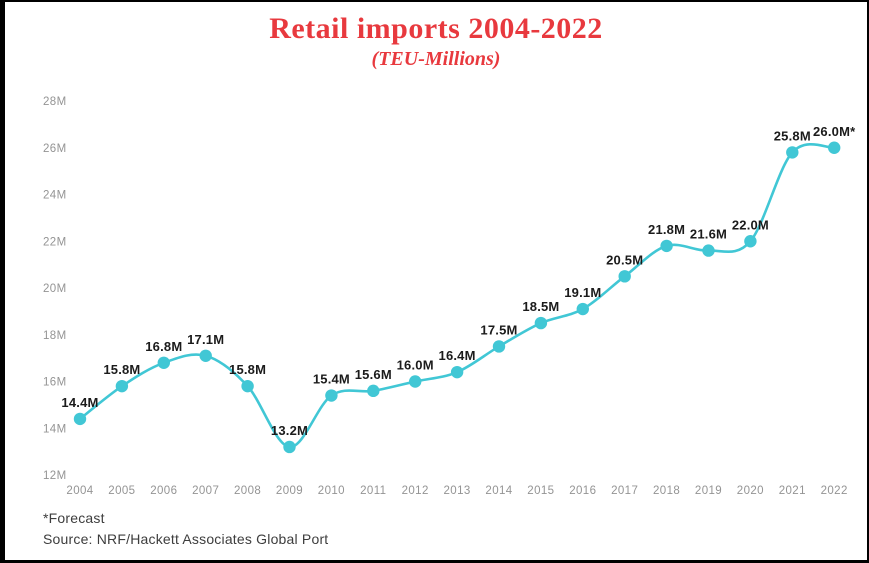  What do you see at coordinates (289, 491) in the screenshot?
I see `x-axis-tick-label: 2009` at bounding box center [289, 491].